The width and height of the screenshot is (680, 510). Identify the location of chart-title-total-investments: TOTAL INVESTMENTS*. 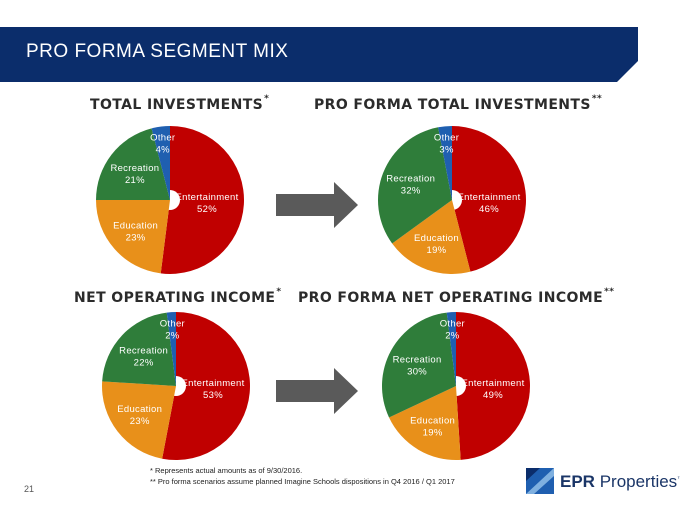
(180, 103).